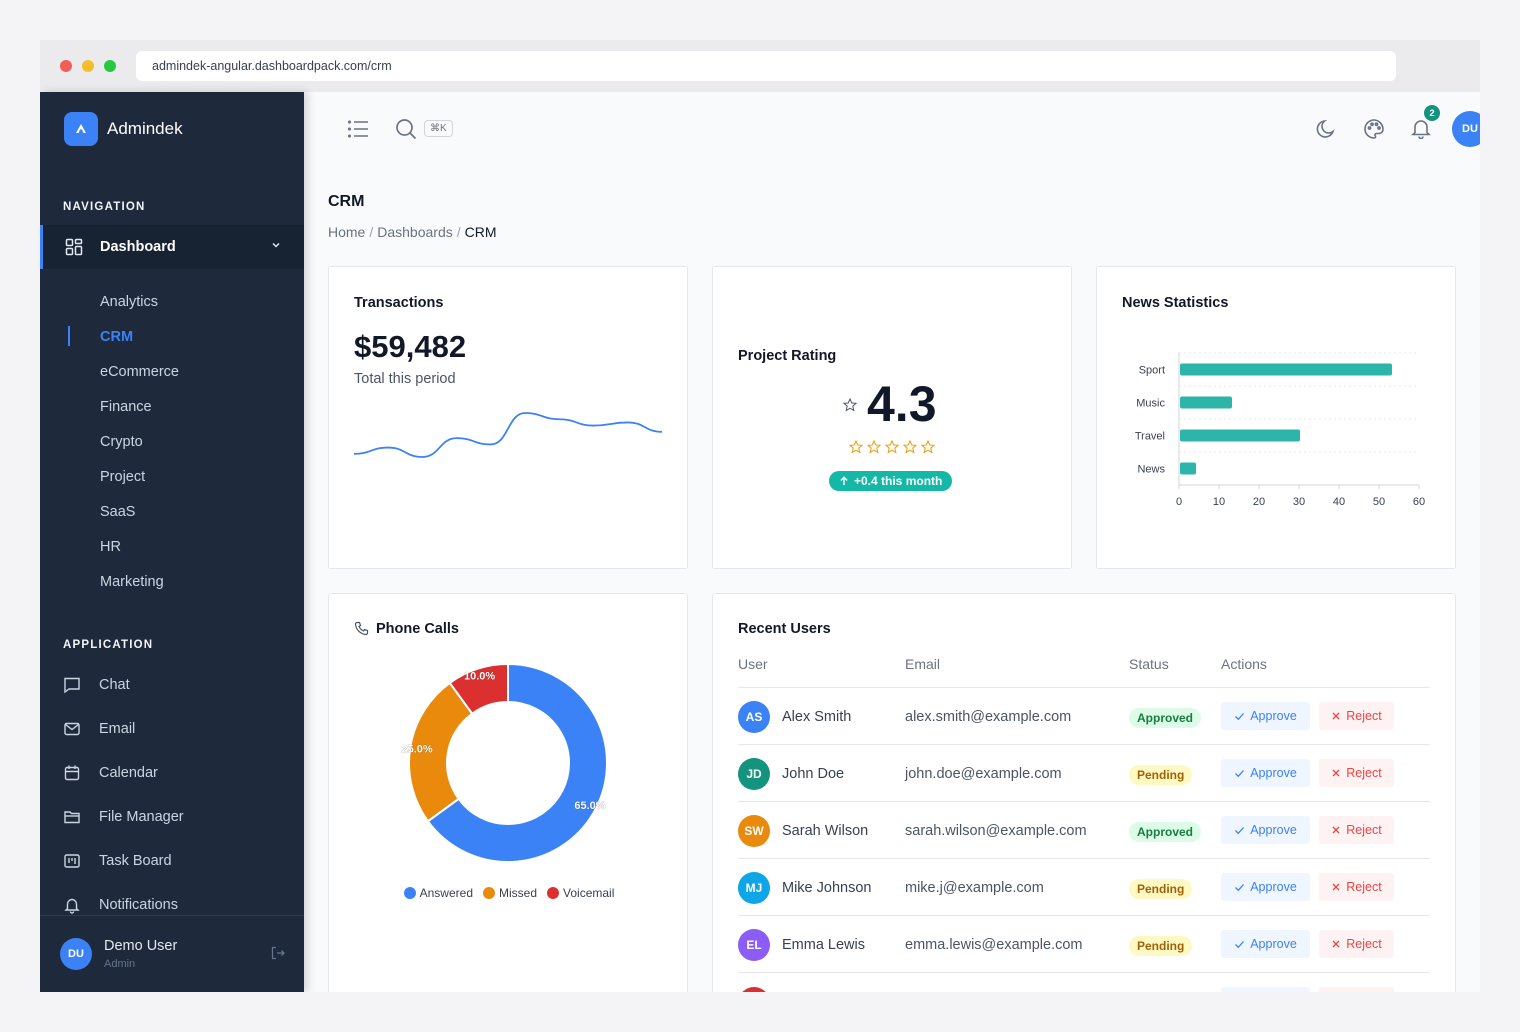 This screenshot has width=1520, height=1032. What do you see at coordinates (1165, 718) in the screenshot?
I see `status-badge: Approved` at bounding box center [1165, 718].